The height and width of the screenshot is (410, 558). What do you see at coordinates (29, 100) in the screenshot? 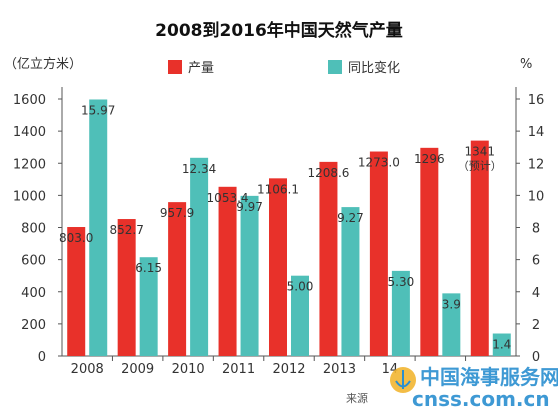
I see `left-tick-label: 1600` at bounding box center [29, 100].